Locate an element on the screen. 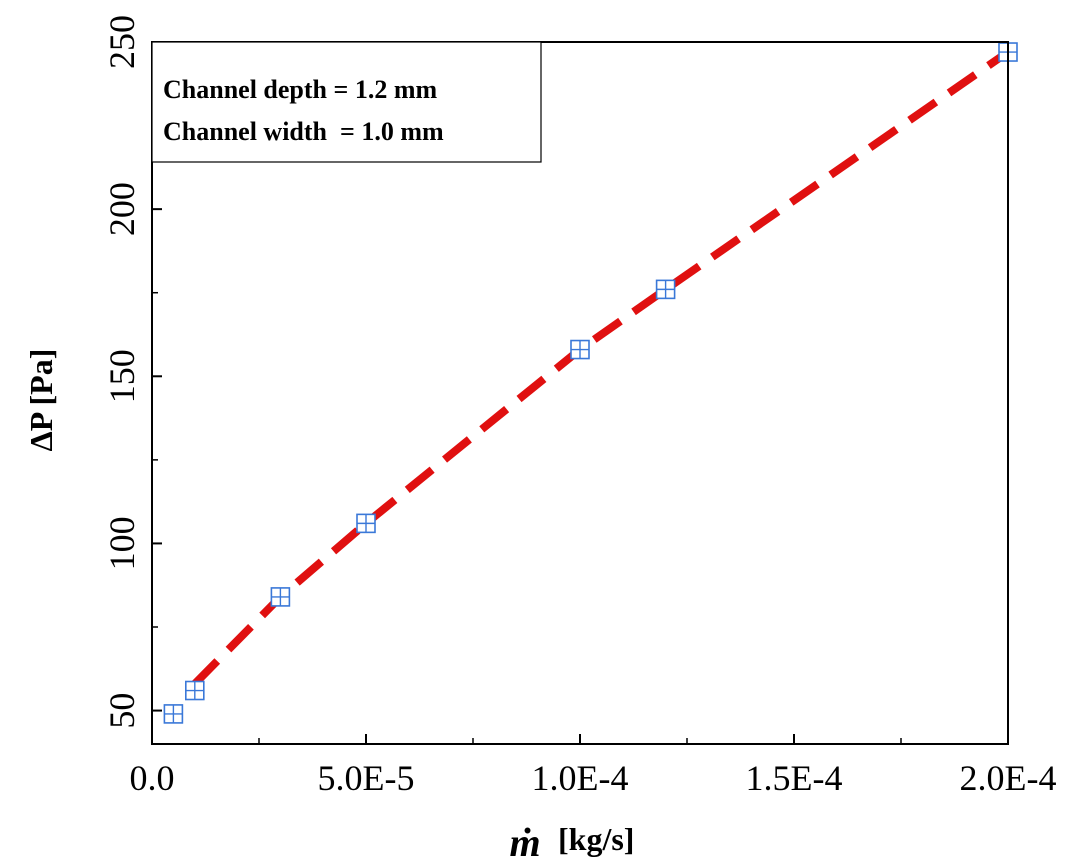 The width and height of the screenshot is (1079, 866). x-axis: 0.0 5.0E-5 1.0E-4 1.5E-4 2.0E-4 is located at coordinates (593, 766).